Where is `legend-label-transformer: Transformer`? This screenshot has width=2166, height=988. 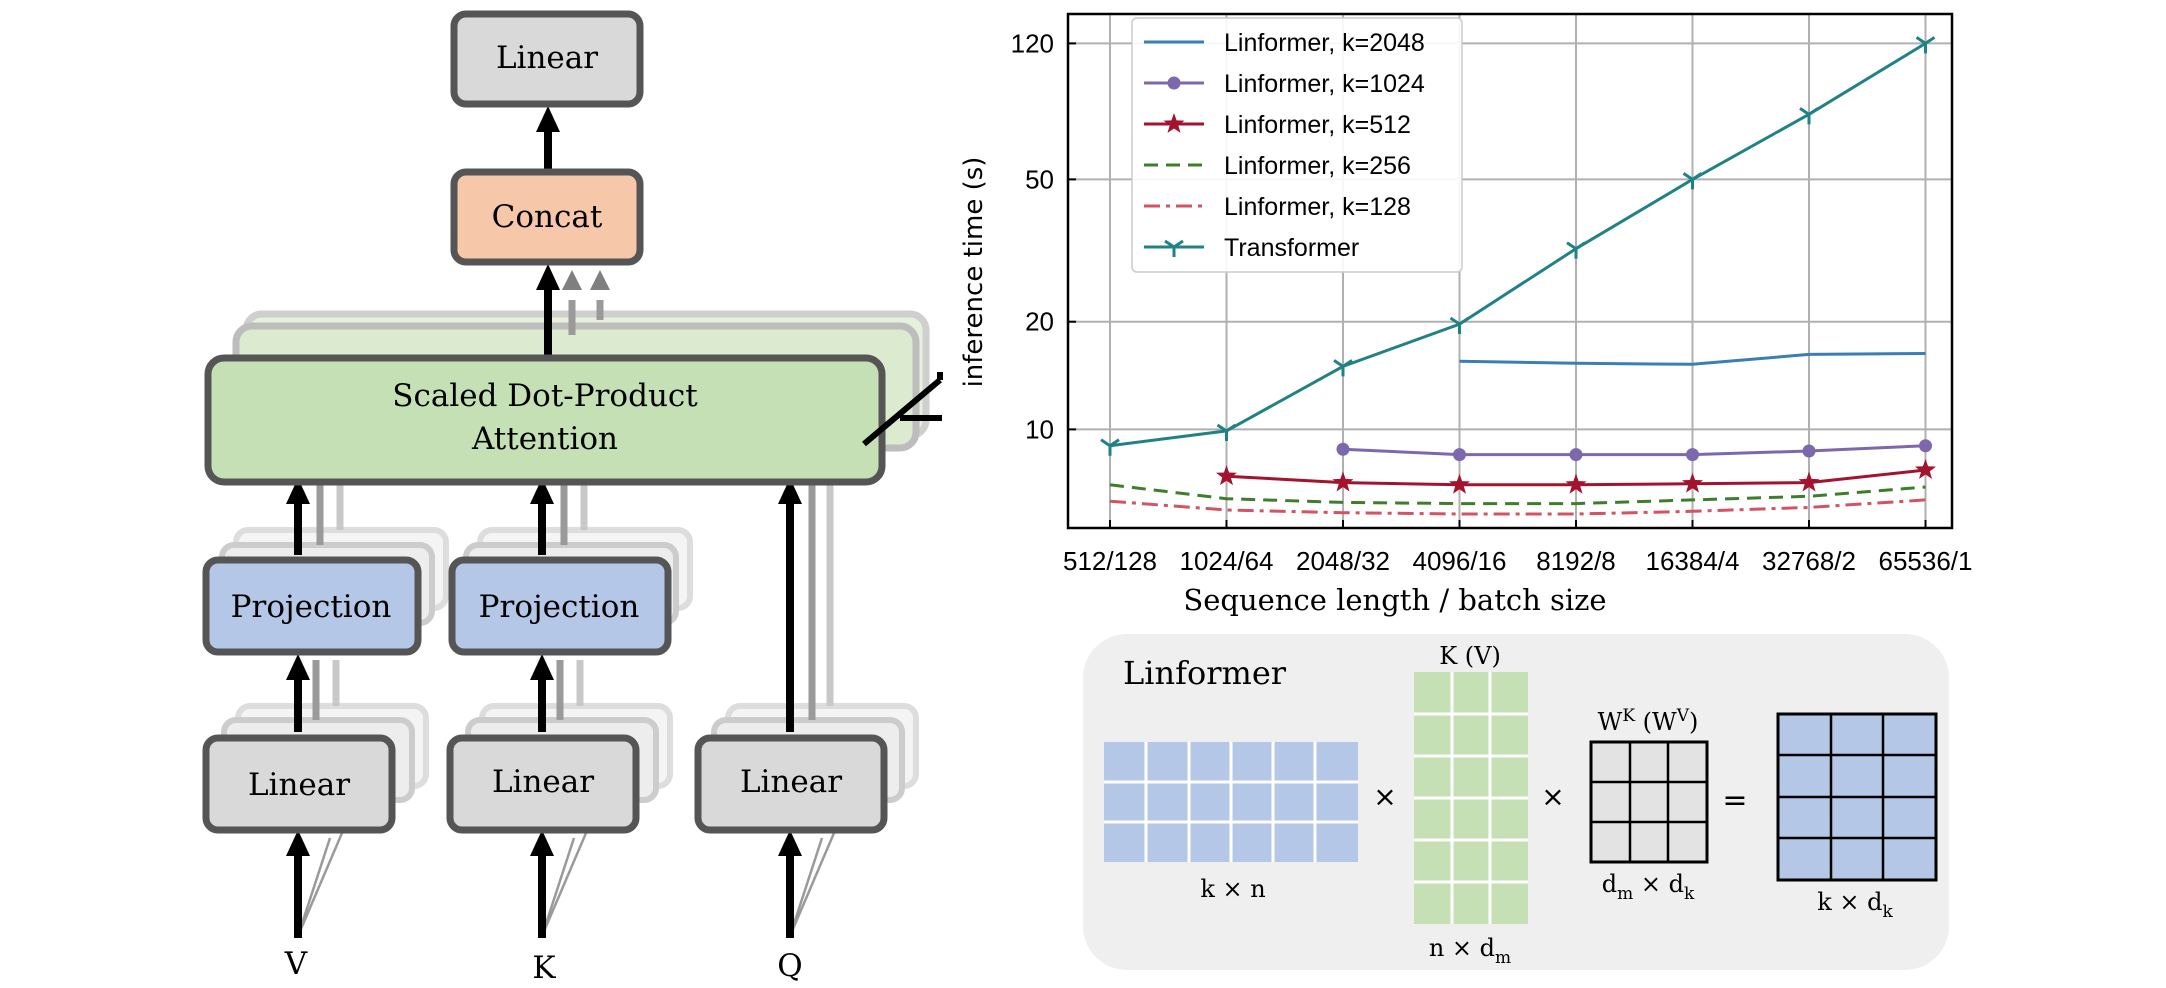 legend-label-transformer: Transformer is located at coordinates (1291, 248).